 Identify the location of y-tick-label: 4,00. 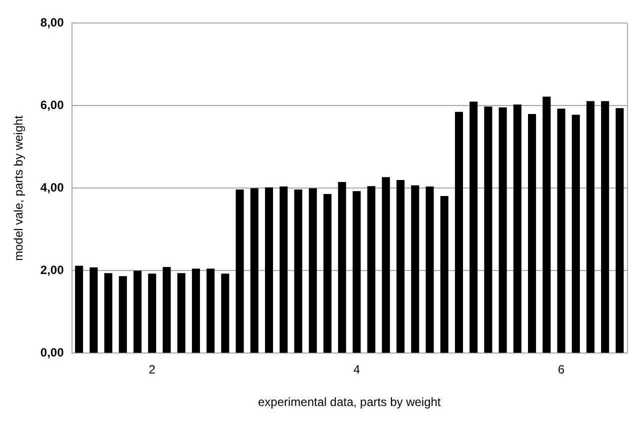
(52, 187).